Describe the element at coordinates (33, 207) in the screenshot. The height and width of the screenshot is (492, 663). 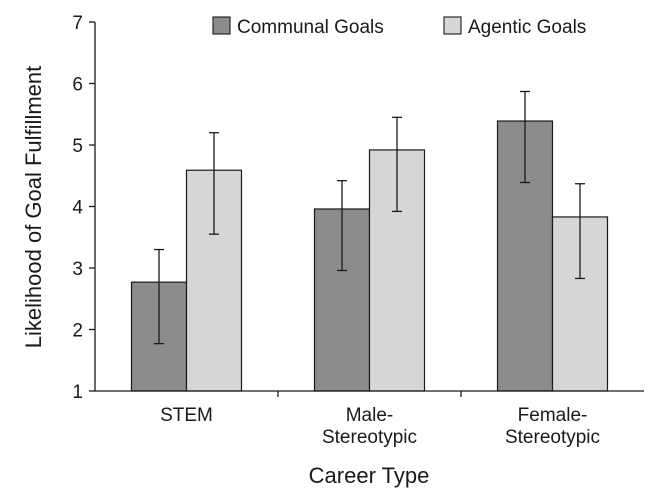
I see `y-axis-title: Likelihood of Goal Fulfillment` at that location.